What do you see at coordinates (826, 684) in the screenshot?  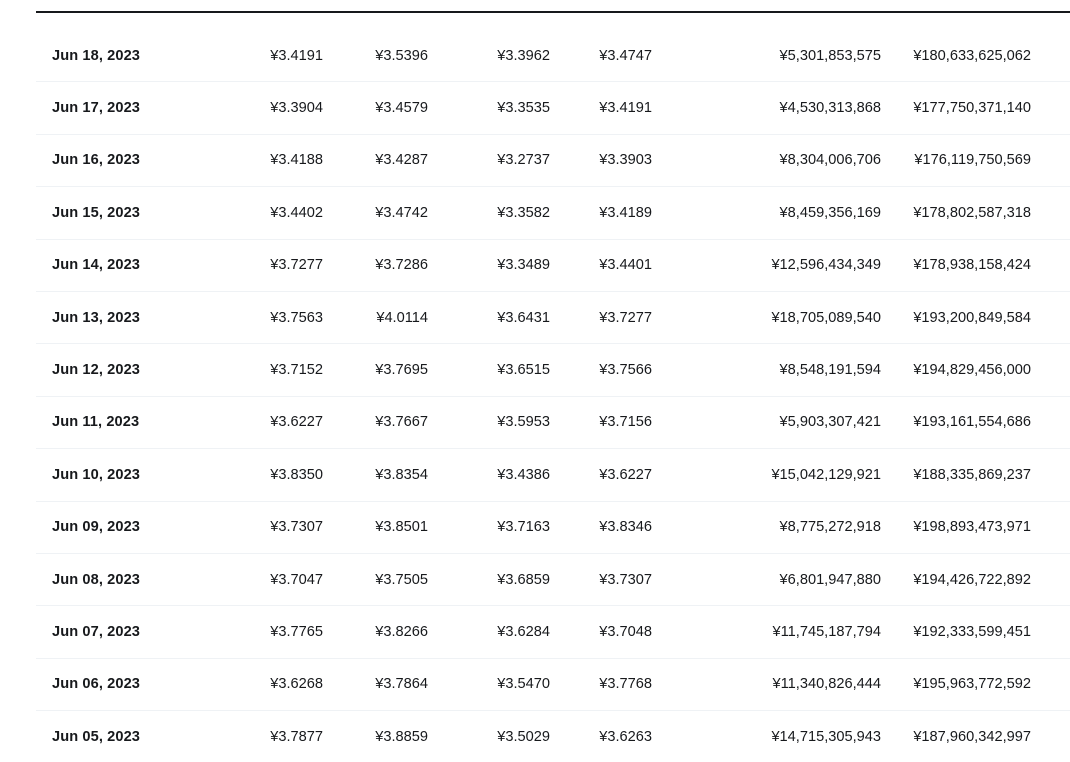 I see `volume-cell: ¥11,340,826,444` at bounding box center [826, 684].